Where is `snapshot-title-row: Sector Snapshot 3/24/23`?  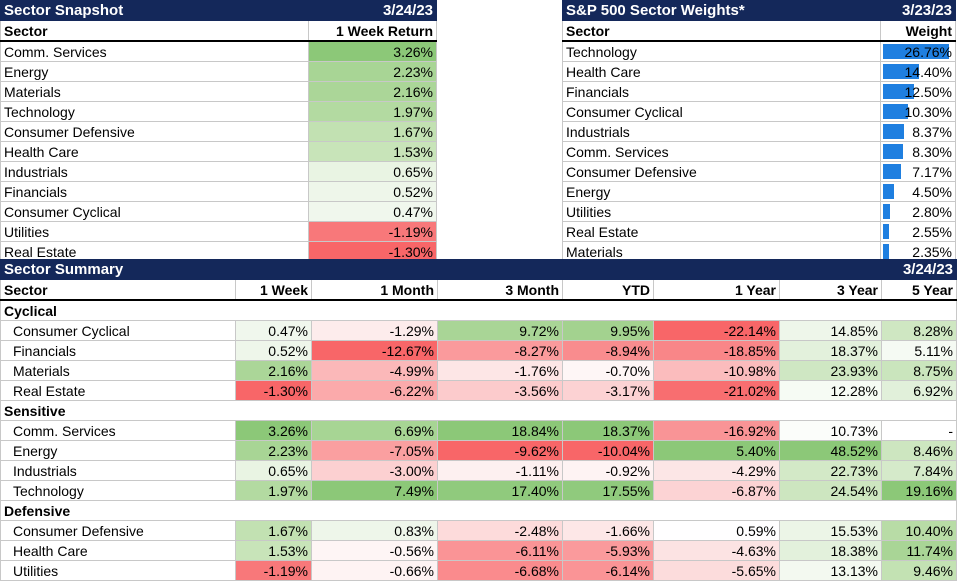
snapshot-title-row: Sector Snapshot 3/24/23 is located at coordinates (218, 10).